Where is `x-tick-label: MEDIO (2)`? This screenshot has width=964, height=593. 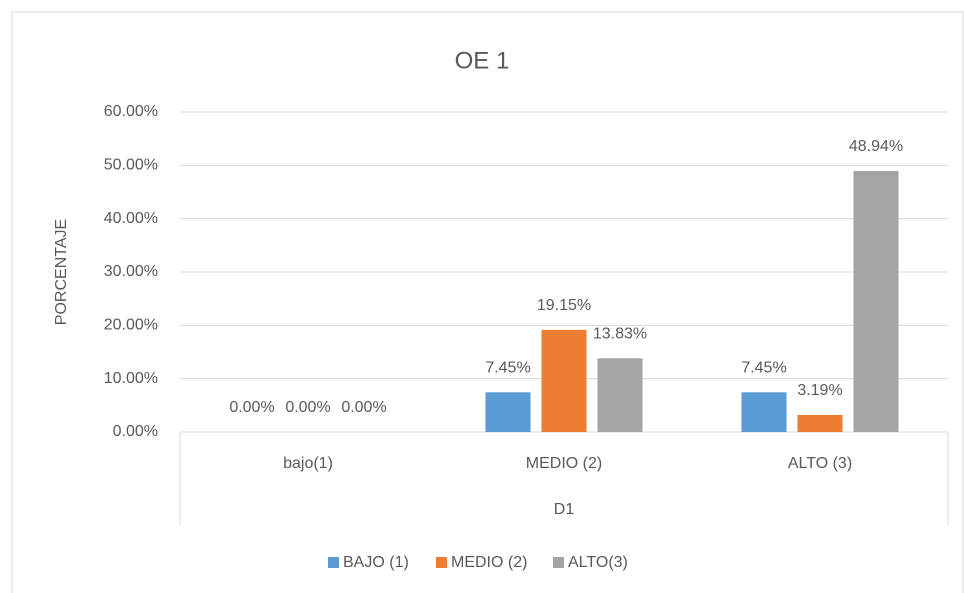
x-tick-label: MEDIO (2) is located at coordinates (564, 463).